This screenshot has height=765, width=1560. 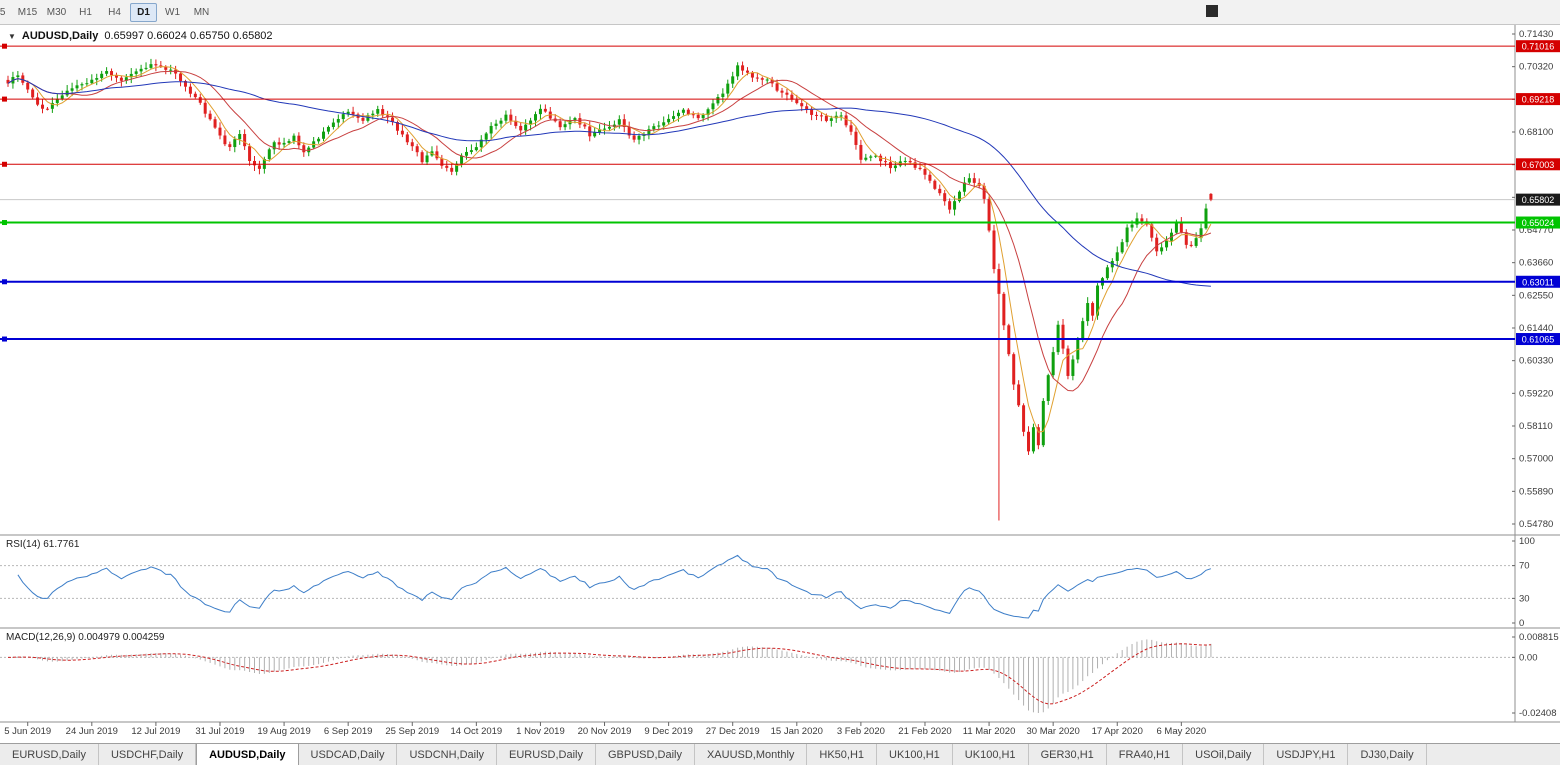 I want to click on svg-text: 0.008815, so click(x=1539, y=637).